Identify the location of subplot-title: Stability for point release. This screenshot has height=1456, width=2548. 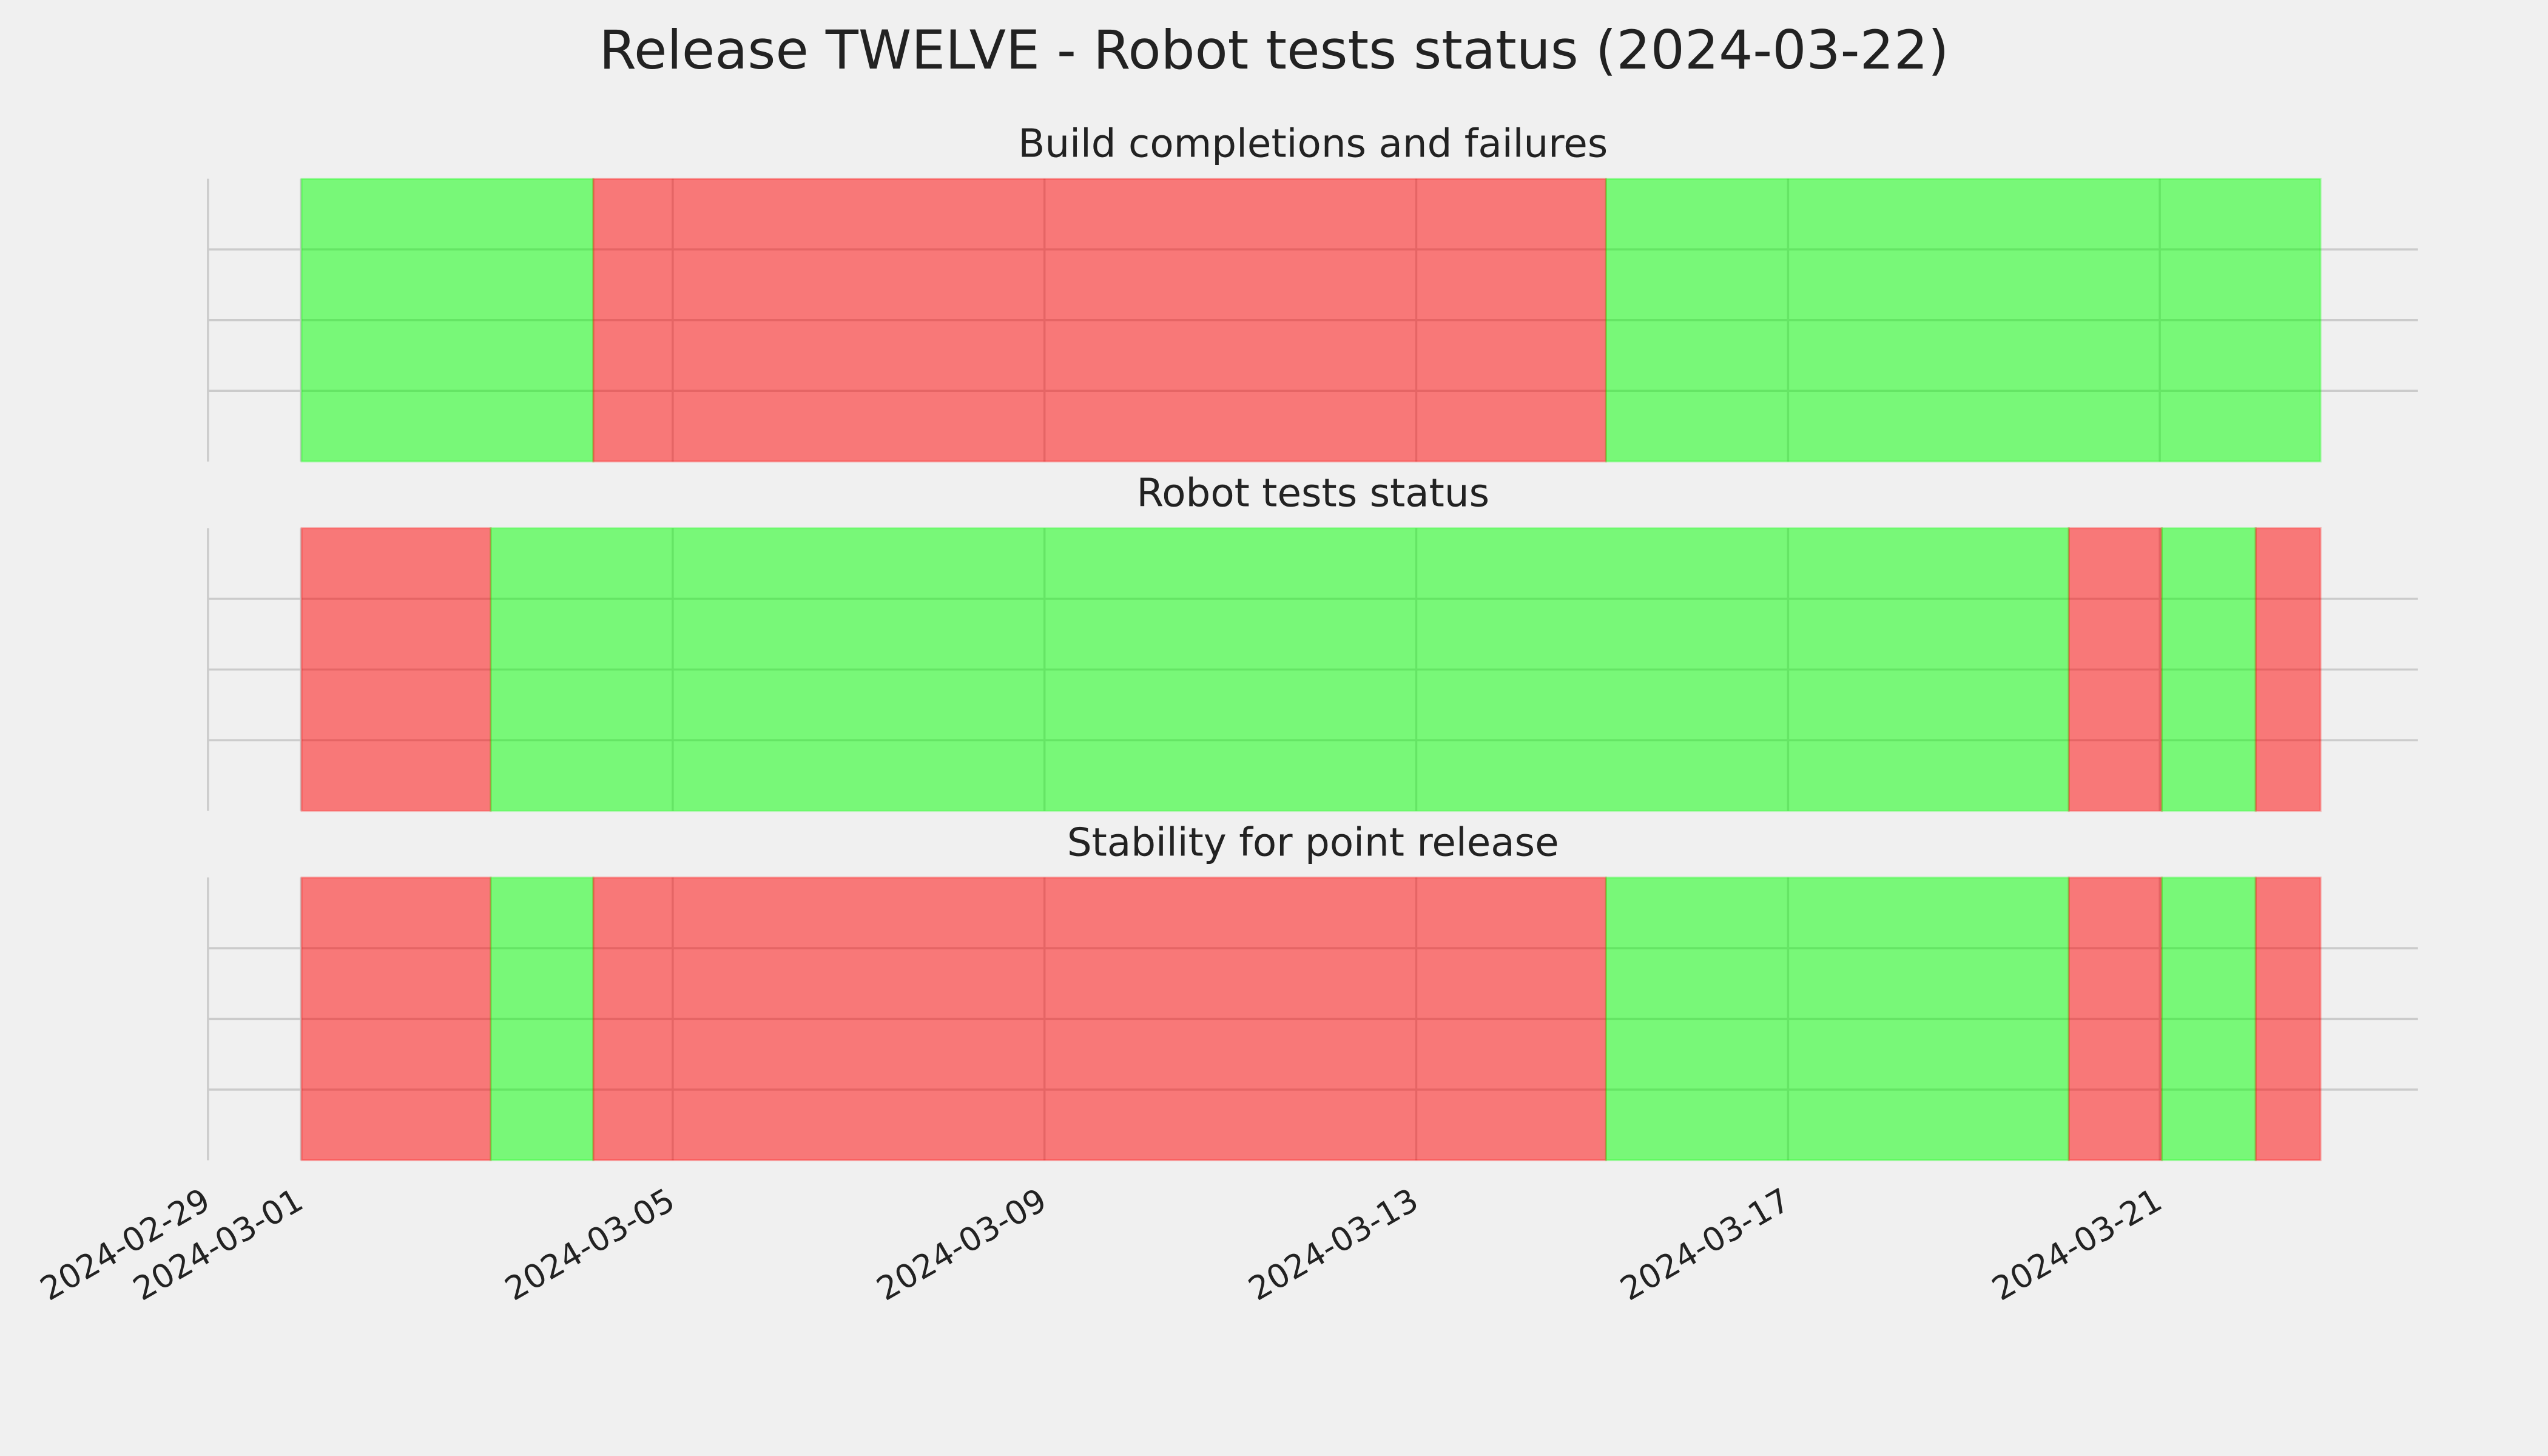
(1313, 842).